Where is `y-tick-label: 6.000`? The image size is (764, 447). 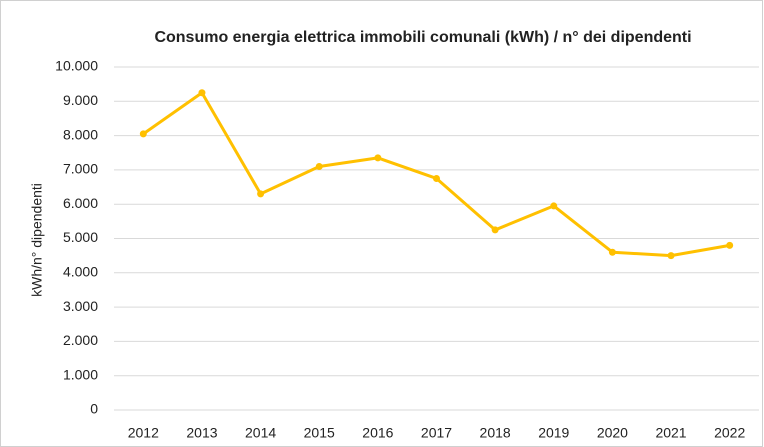
y-tick-label: 6.000 is located at coordinates (80, 203).